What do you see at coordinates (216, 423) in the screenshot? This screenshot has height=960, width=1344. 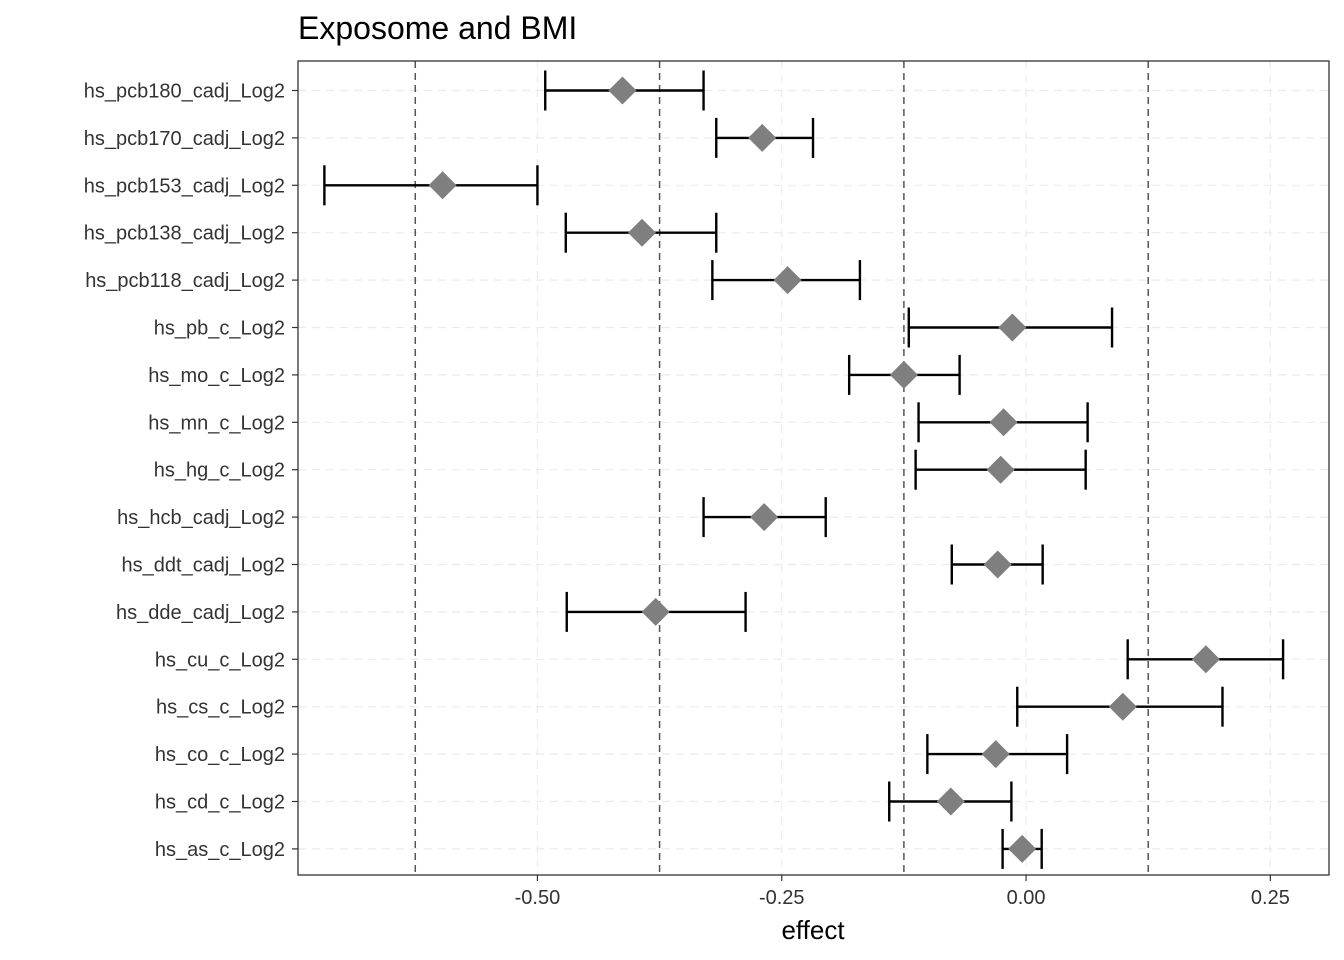 I see `y-tick-label: hs_mn_c_Log2` at bounding box center [216, 423].